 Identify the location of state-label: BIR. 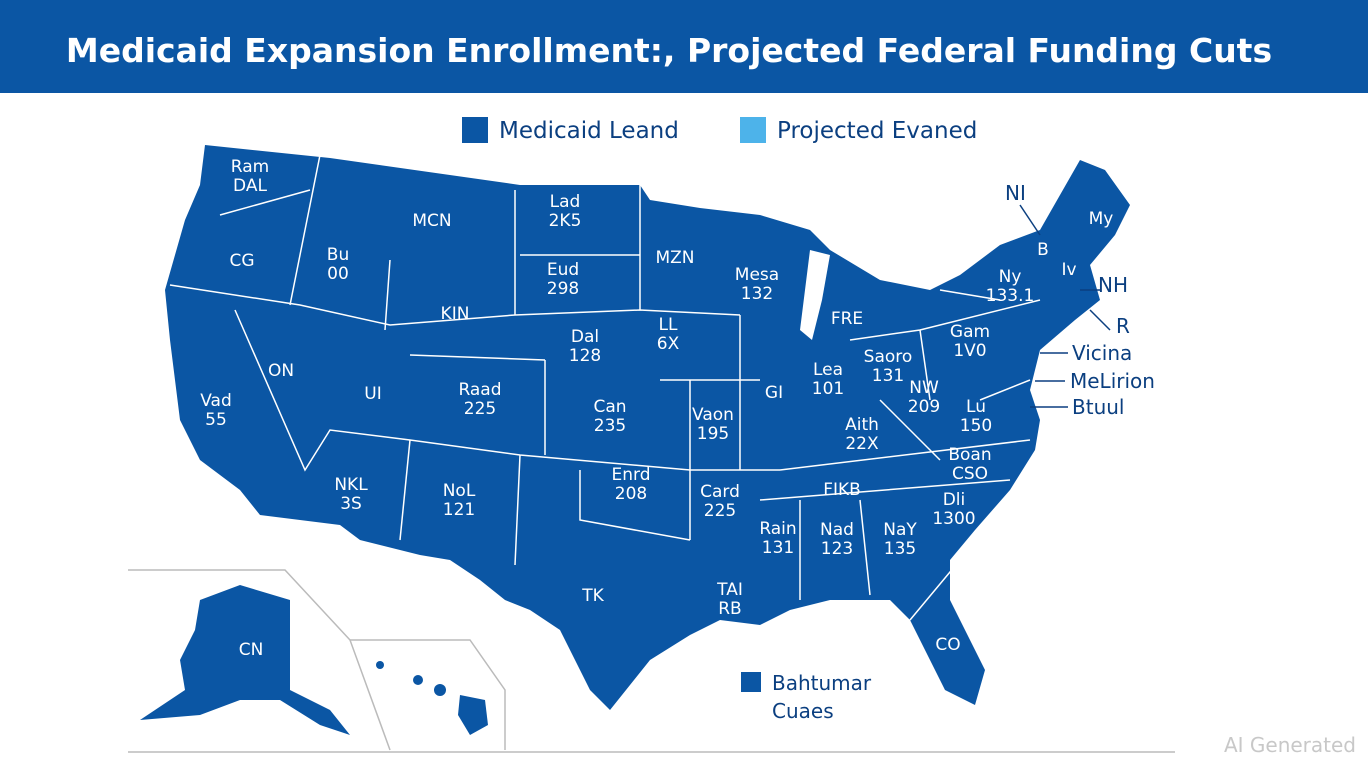
(432, 719).